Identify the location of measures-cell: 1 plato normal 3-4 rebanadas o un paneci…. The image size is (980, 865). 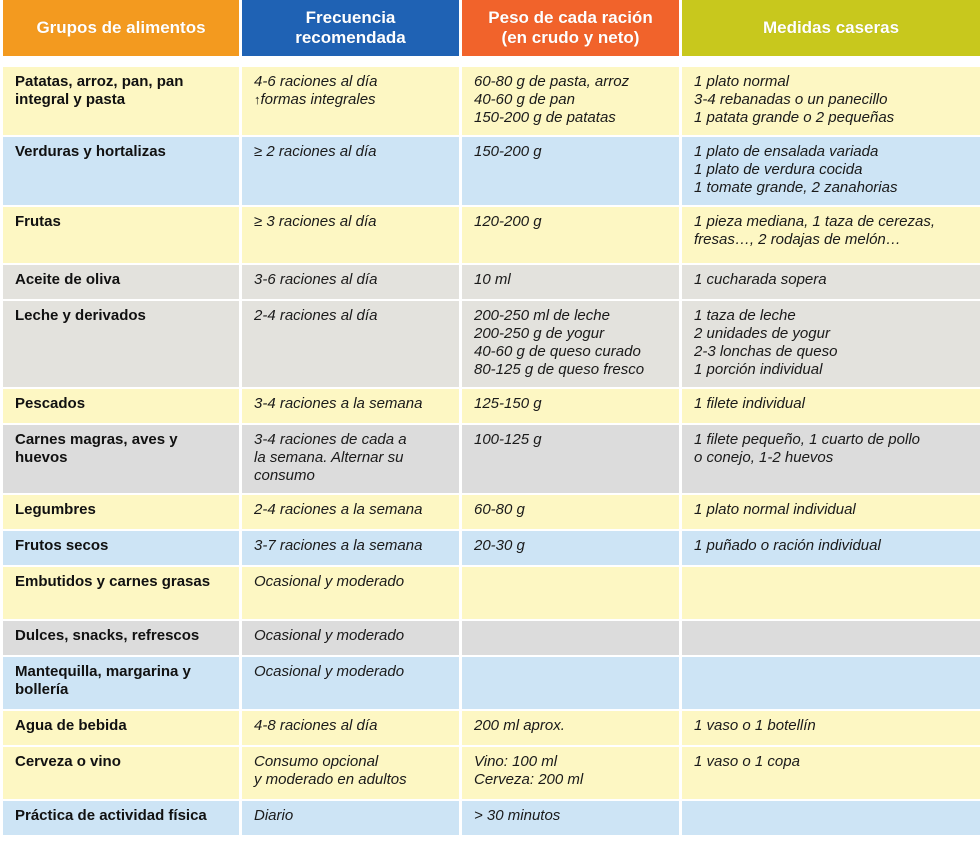
(831, 100).